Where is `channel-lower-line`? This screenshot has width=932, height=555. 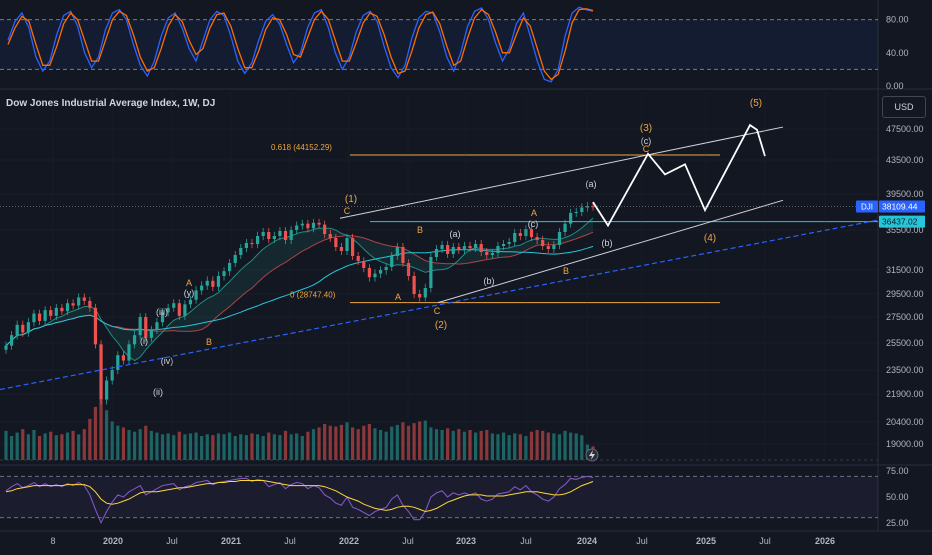 channel-lower-line is located at coordinates (610, 251).